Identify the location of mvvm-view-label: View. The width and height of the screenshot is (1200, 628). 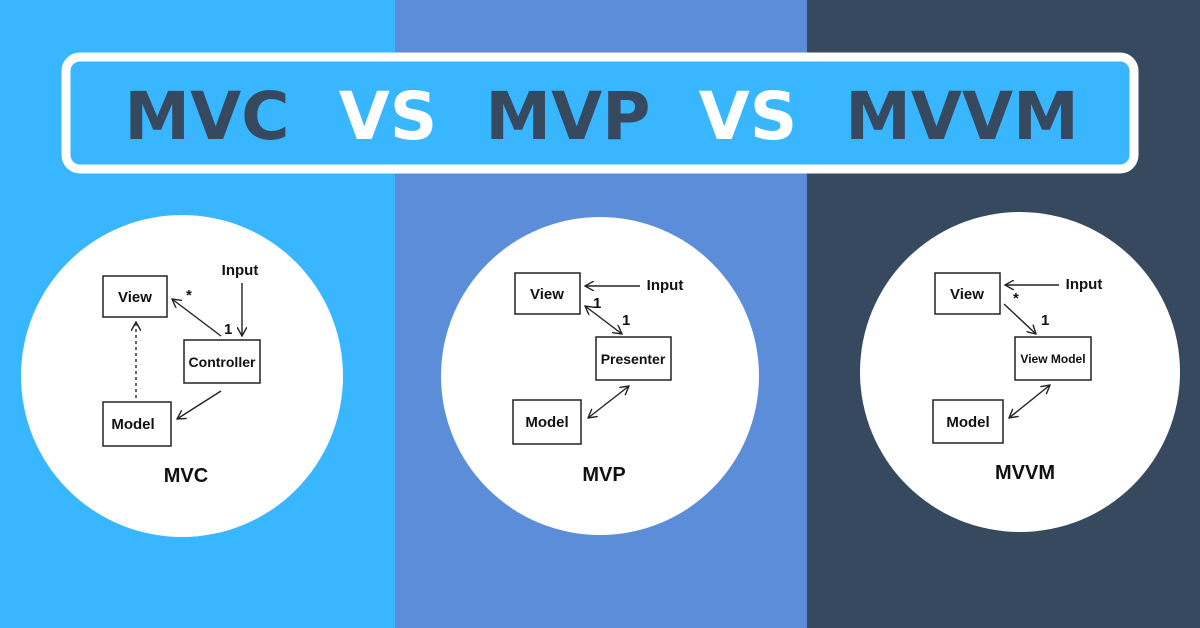
(967, 294).